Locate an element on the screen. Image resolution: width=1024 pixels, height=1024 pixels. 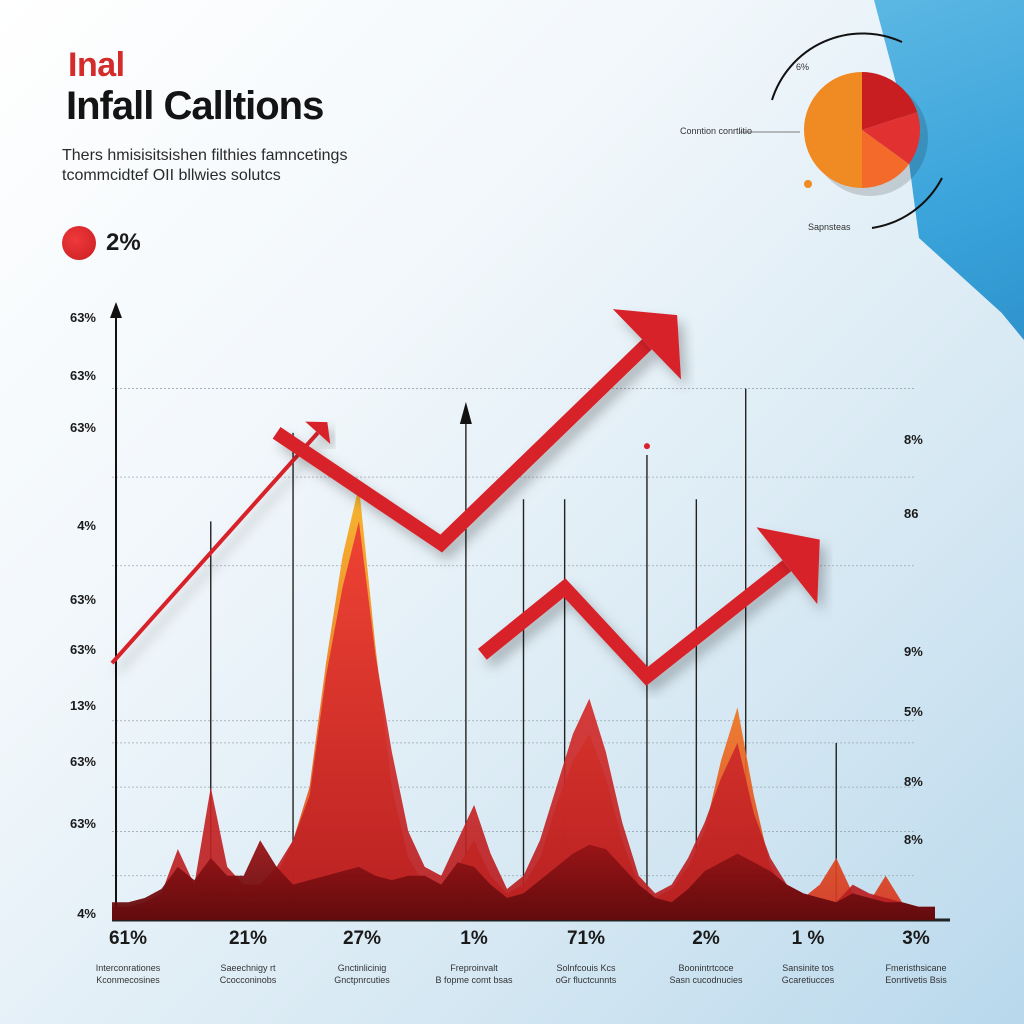
x-category-label: 21% is located at coordinates (248, 938).